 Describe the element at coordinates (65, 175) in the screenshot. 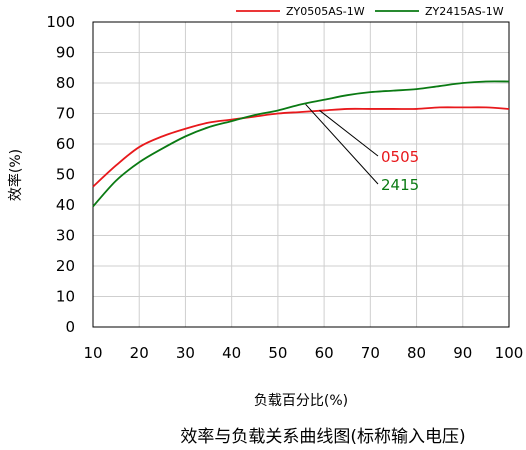

I see `y-tick-label: 50` at that location.